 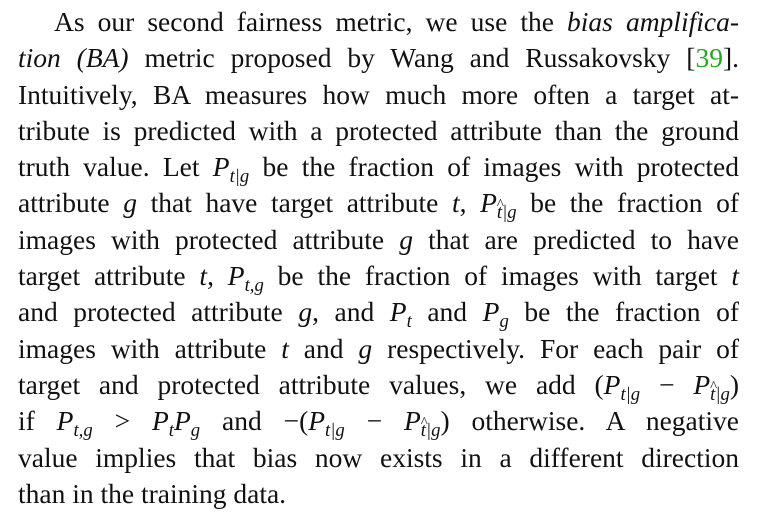 What do you see at coordinates (150, 348) in the screenshot?
I see `text: images with attribute` at bounding box center [150, 348].